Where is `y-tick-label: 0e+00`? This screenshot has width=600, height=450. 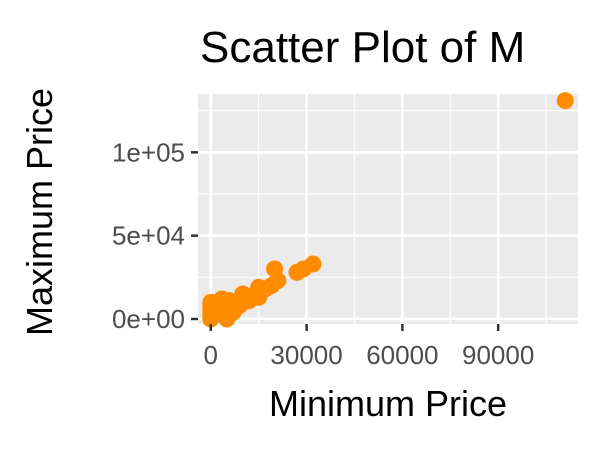 y-tick-label: 0e+00 is located at coordinates (148, 319).